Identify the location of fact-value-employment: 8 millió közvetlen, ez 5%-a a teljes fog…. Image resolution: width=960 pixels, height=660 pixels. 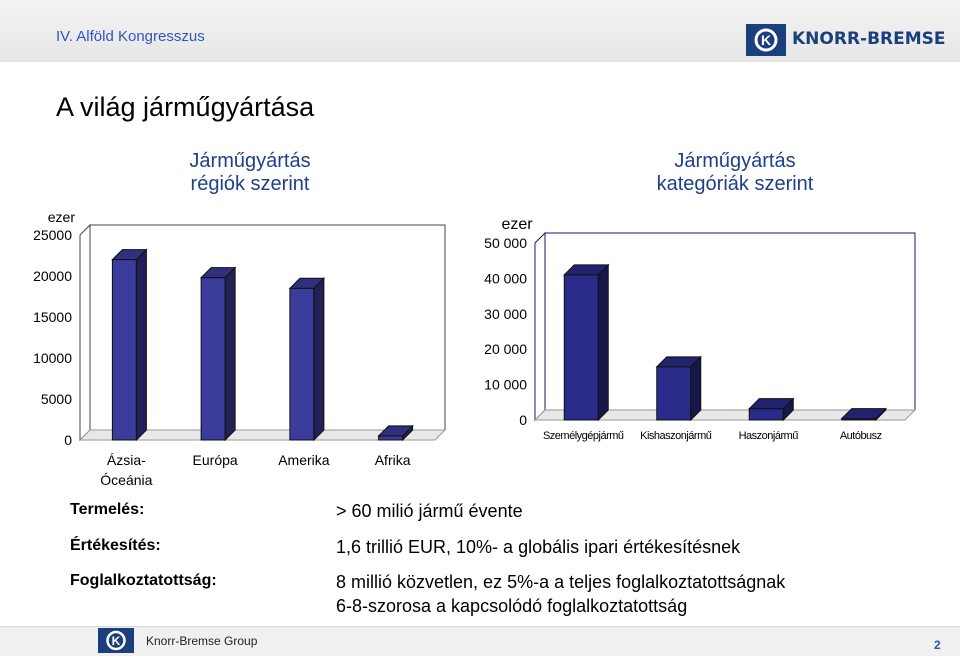
(561, 582).